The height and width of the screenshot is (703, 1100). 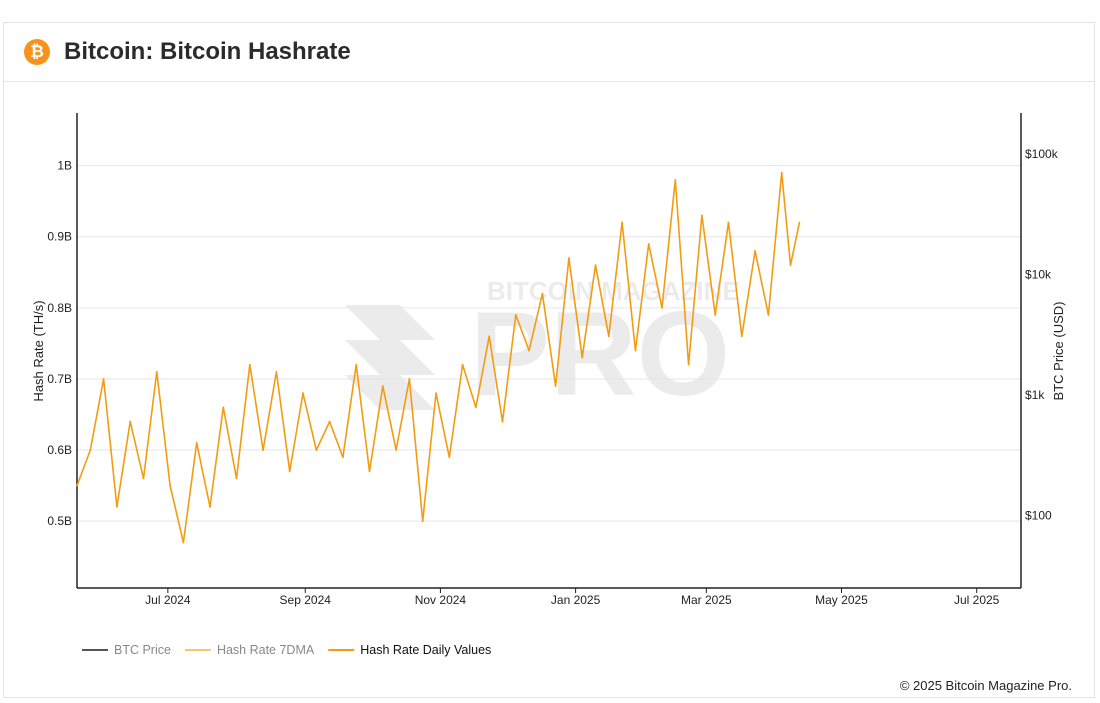 I want to click on left-tick-label: 0.7B, so click(x=59, y=379).